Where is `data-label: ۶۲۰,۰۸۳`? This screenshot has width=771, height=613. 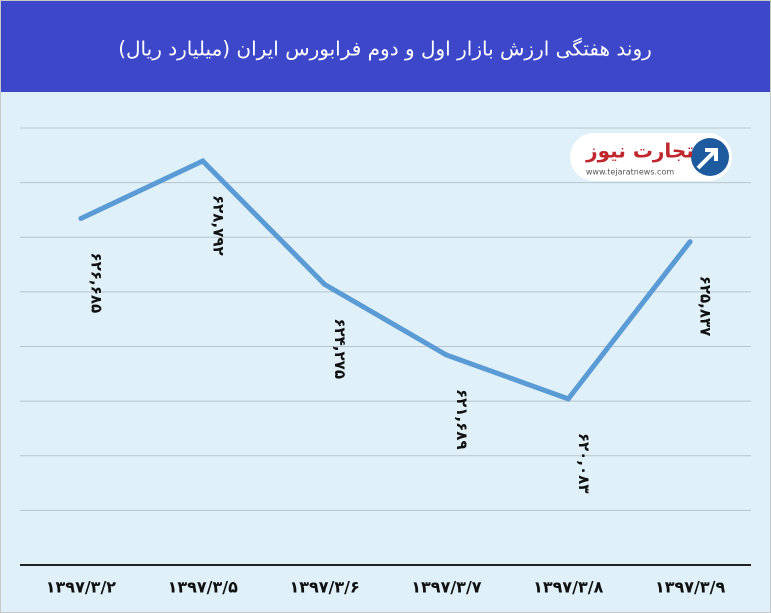 data-label: ۶۲۰,۰۸۳ is located at coordinates (584, 463).